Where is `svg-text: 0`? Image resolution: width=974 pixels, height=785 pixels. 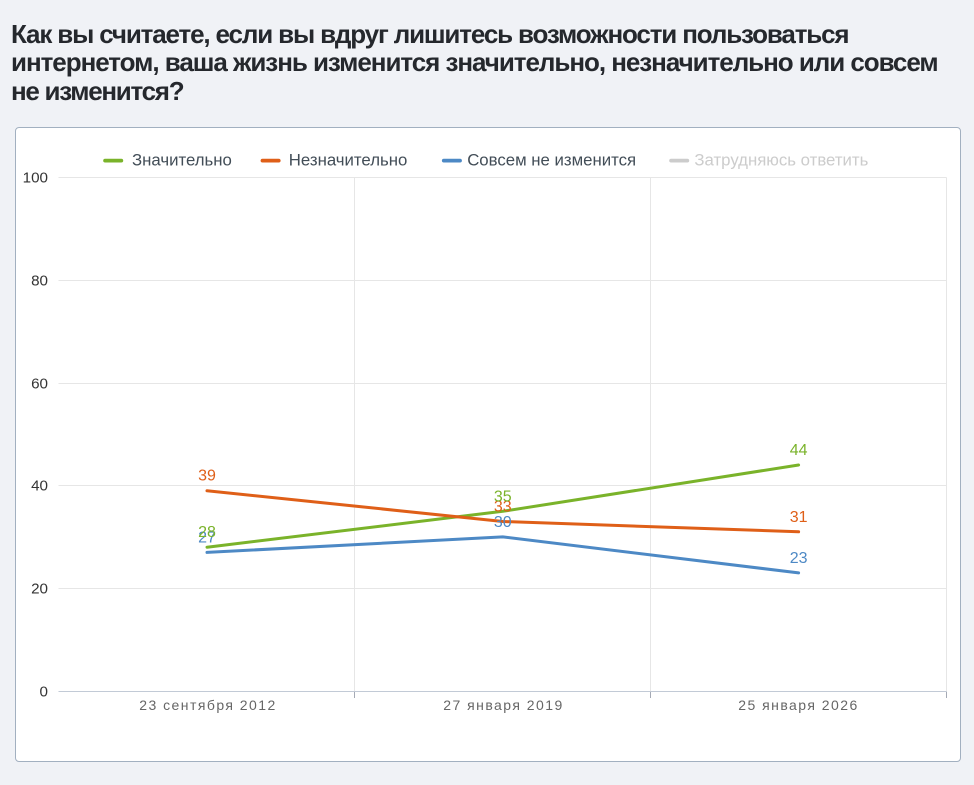
svg-text: 0 is located at coordinates (44, 692).